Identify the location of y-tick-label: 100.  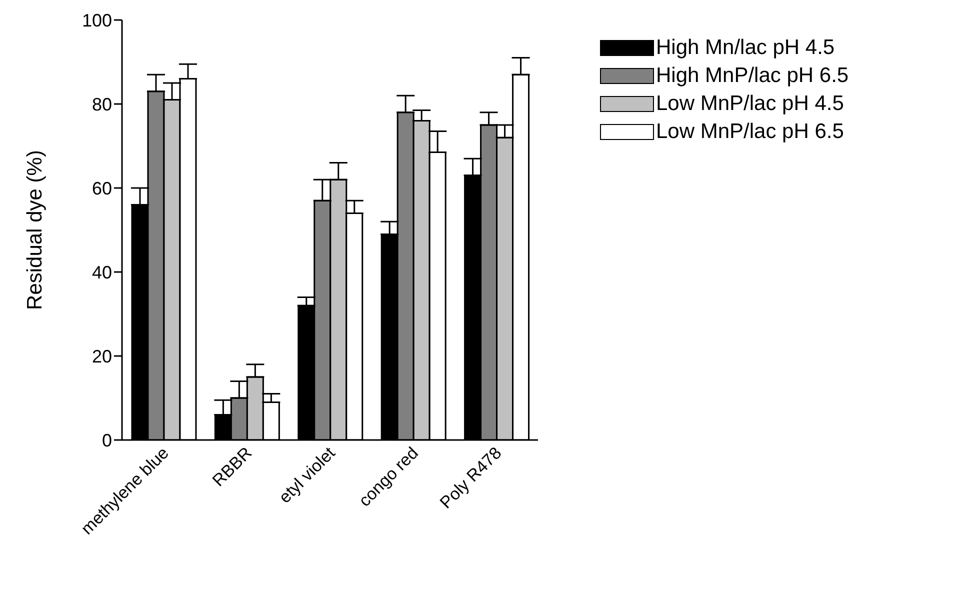
(97, 20).